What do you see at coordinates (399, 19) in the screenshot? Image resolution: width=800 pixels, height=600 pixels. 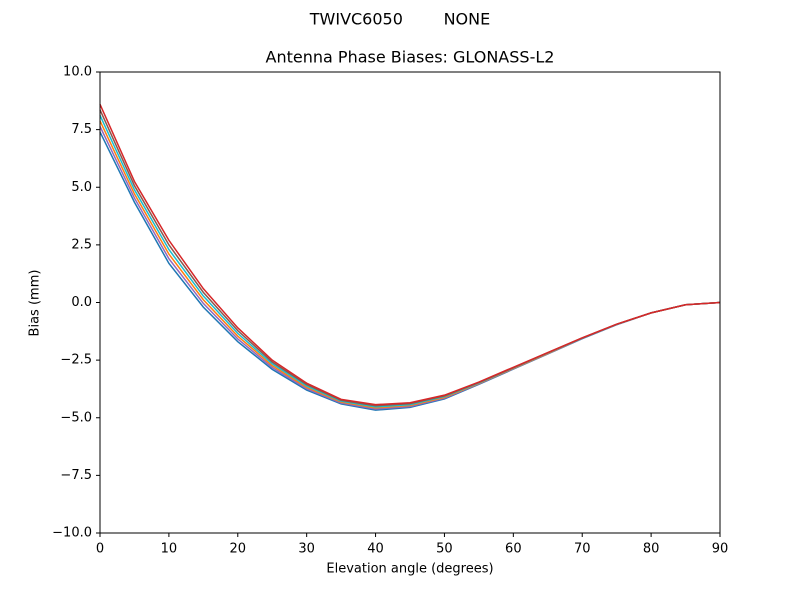 I see `suptitle: TWIVC6050 NONE` at bounding box center [399, 19].